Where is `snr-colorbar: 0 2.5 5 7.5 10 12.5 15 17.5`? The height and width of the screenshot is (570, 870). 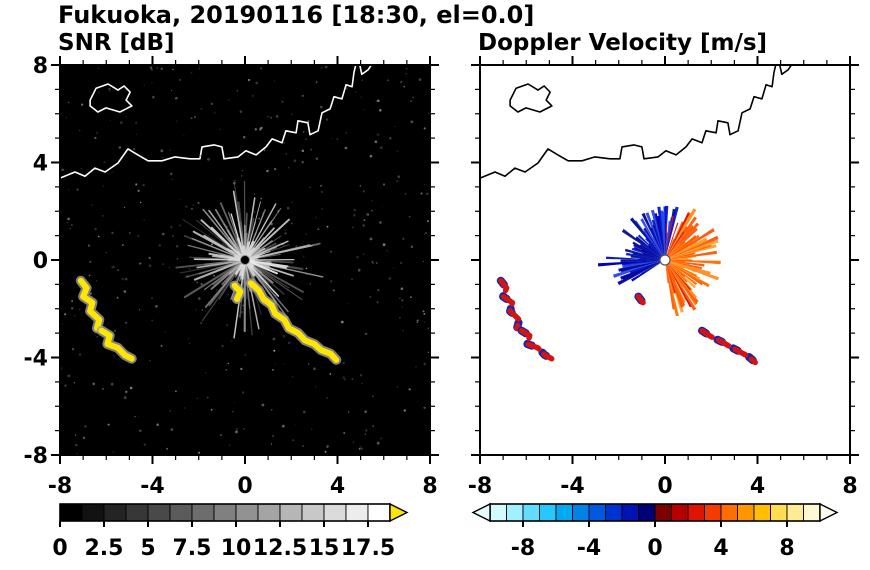
snr-colorbar: 0 2.5 5 7.5 10 12.5 15 17.5 is located at coordinates (230, 531).